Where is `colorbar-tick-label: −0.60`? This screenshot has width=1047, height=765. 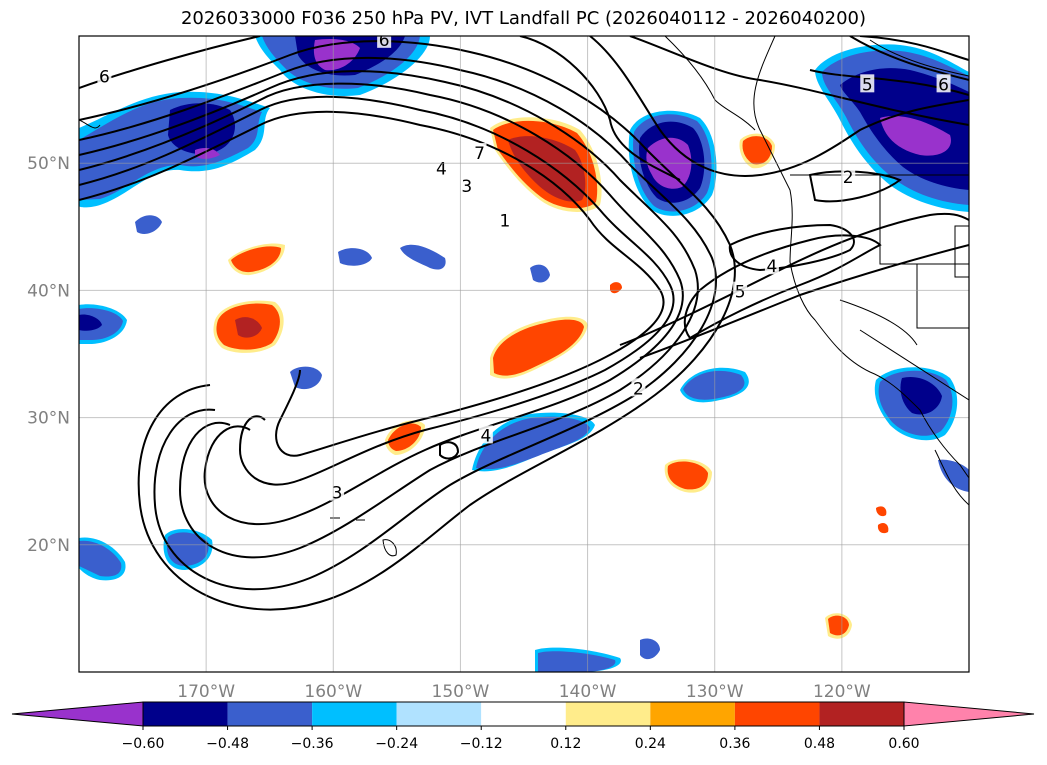
colorbar-tick-label: −0.60 is located at coordinates (143, 744).